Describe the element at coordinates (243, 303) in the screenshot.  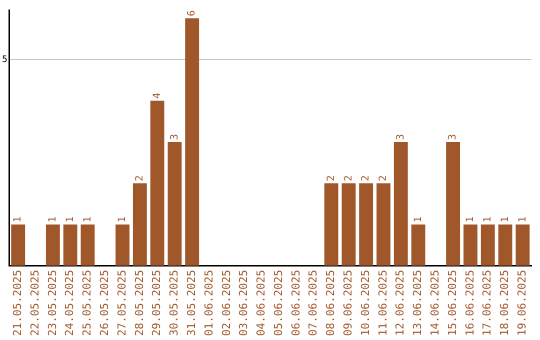
I see `x-tick-label: 03.06.2025` at that location.